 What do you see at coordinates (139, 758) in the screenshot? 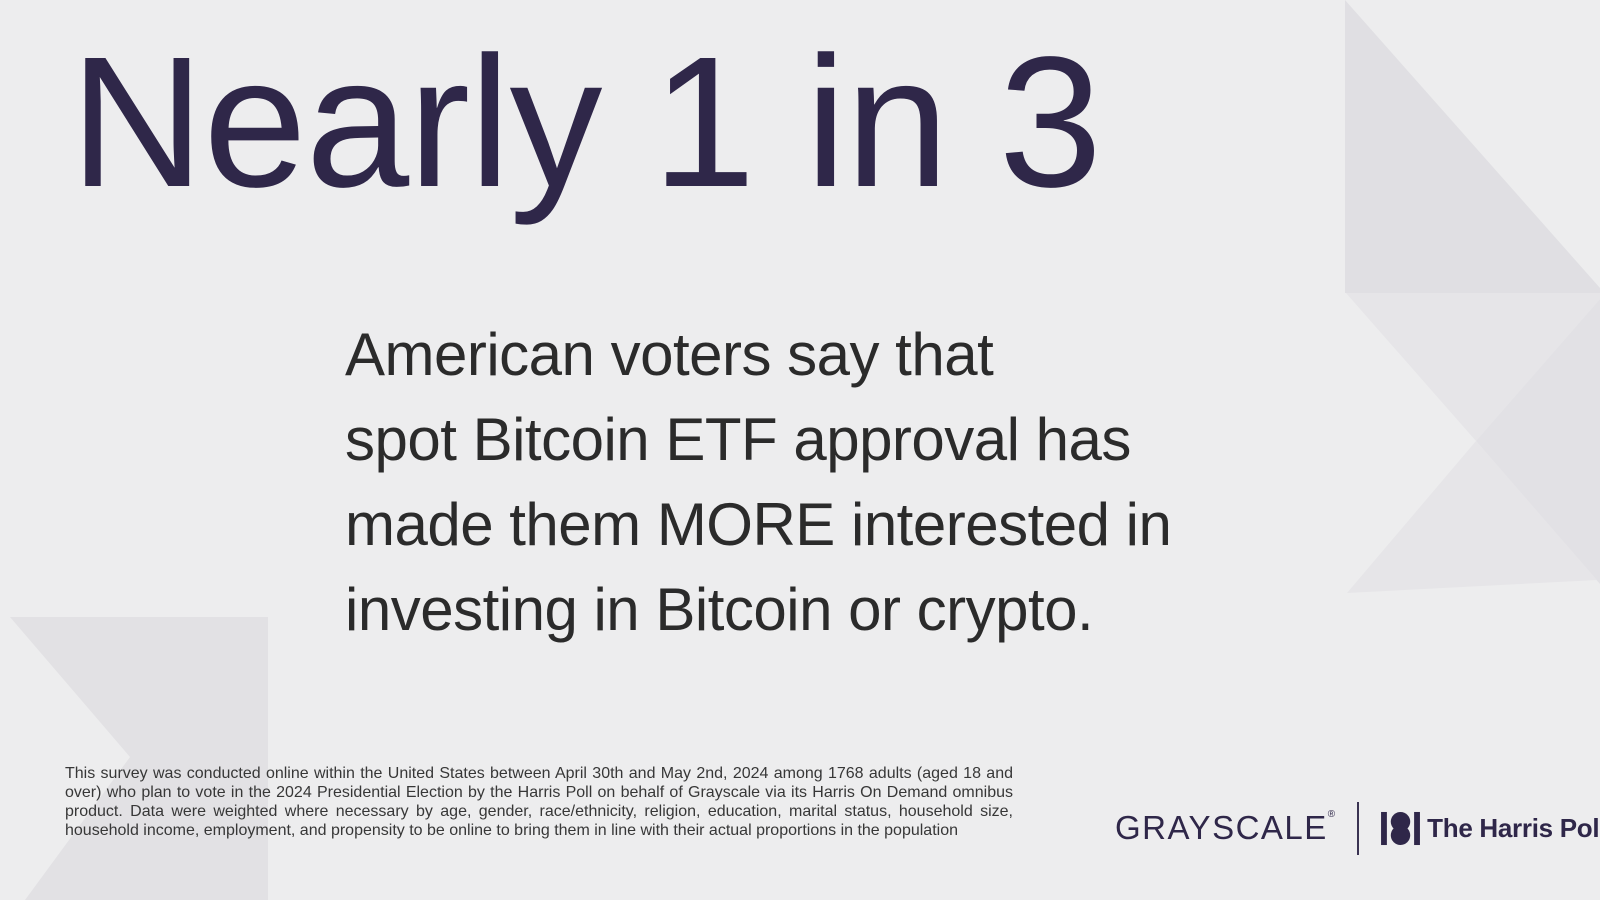
I see `decor-shape-bottom-left` at bounding box center [139, 758].